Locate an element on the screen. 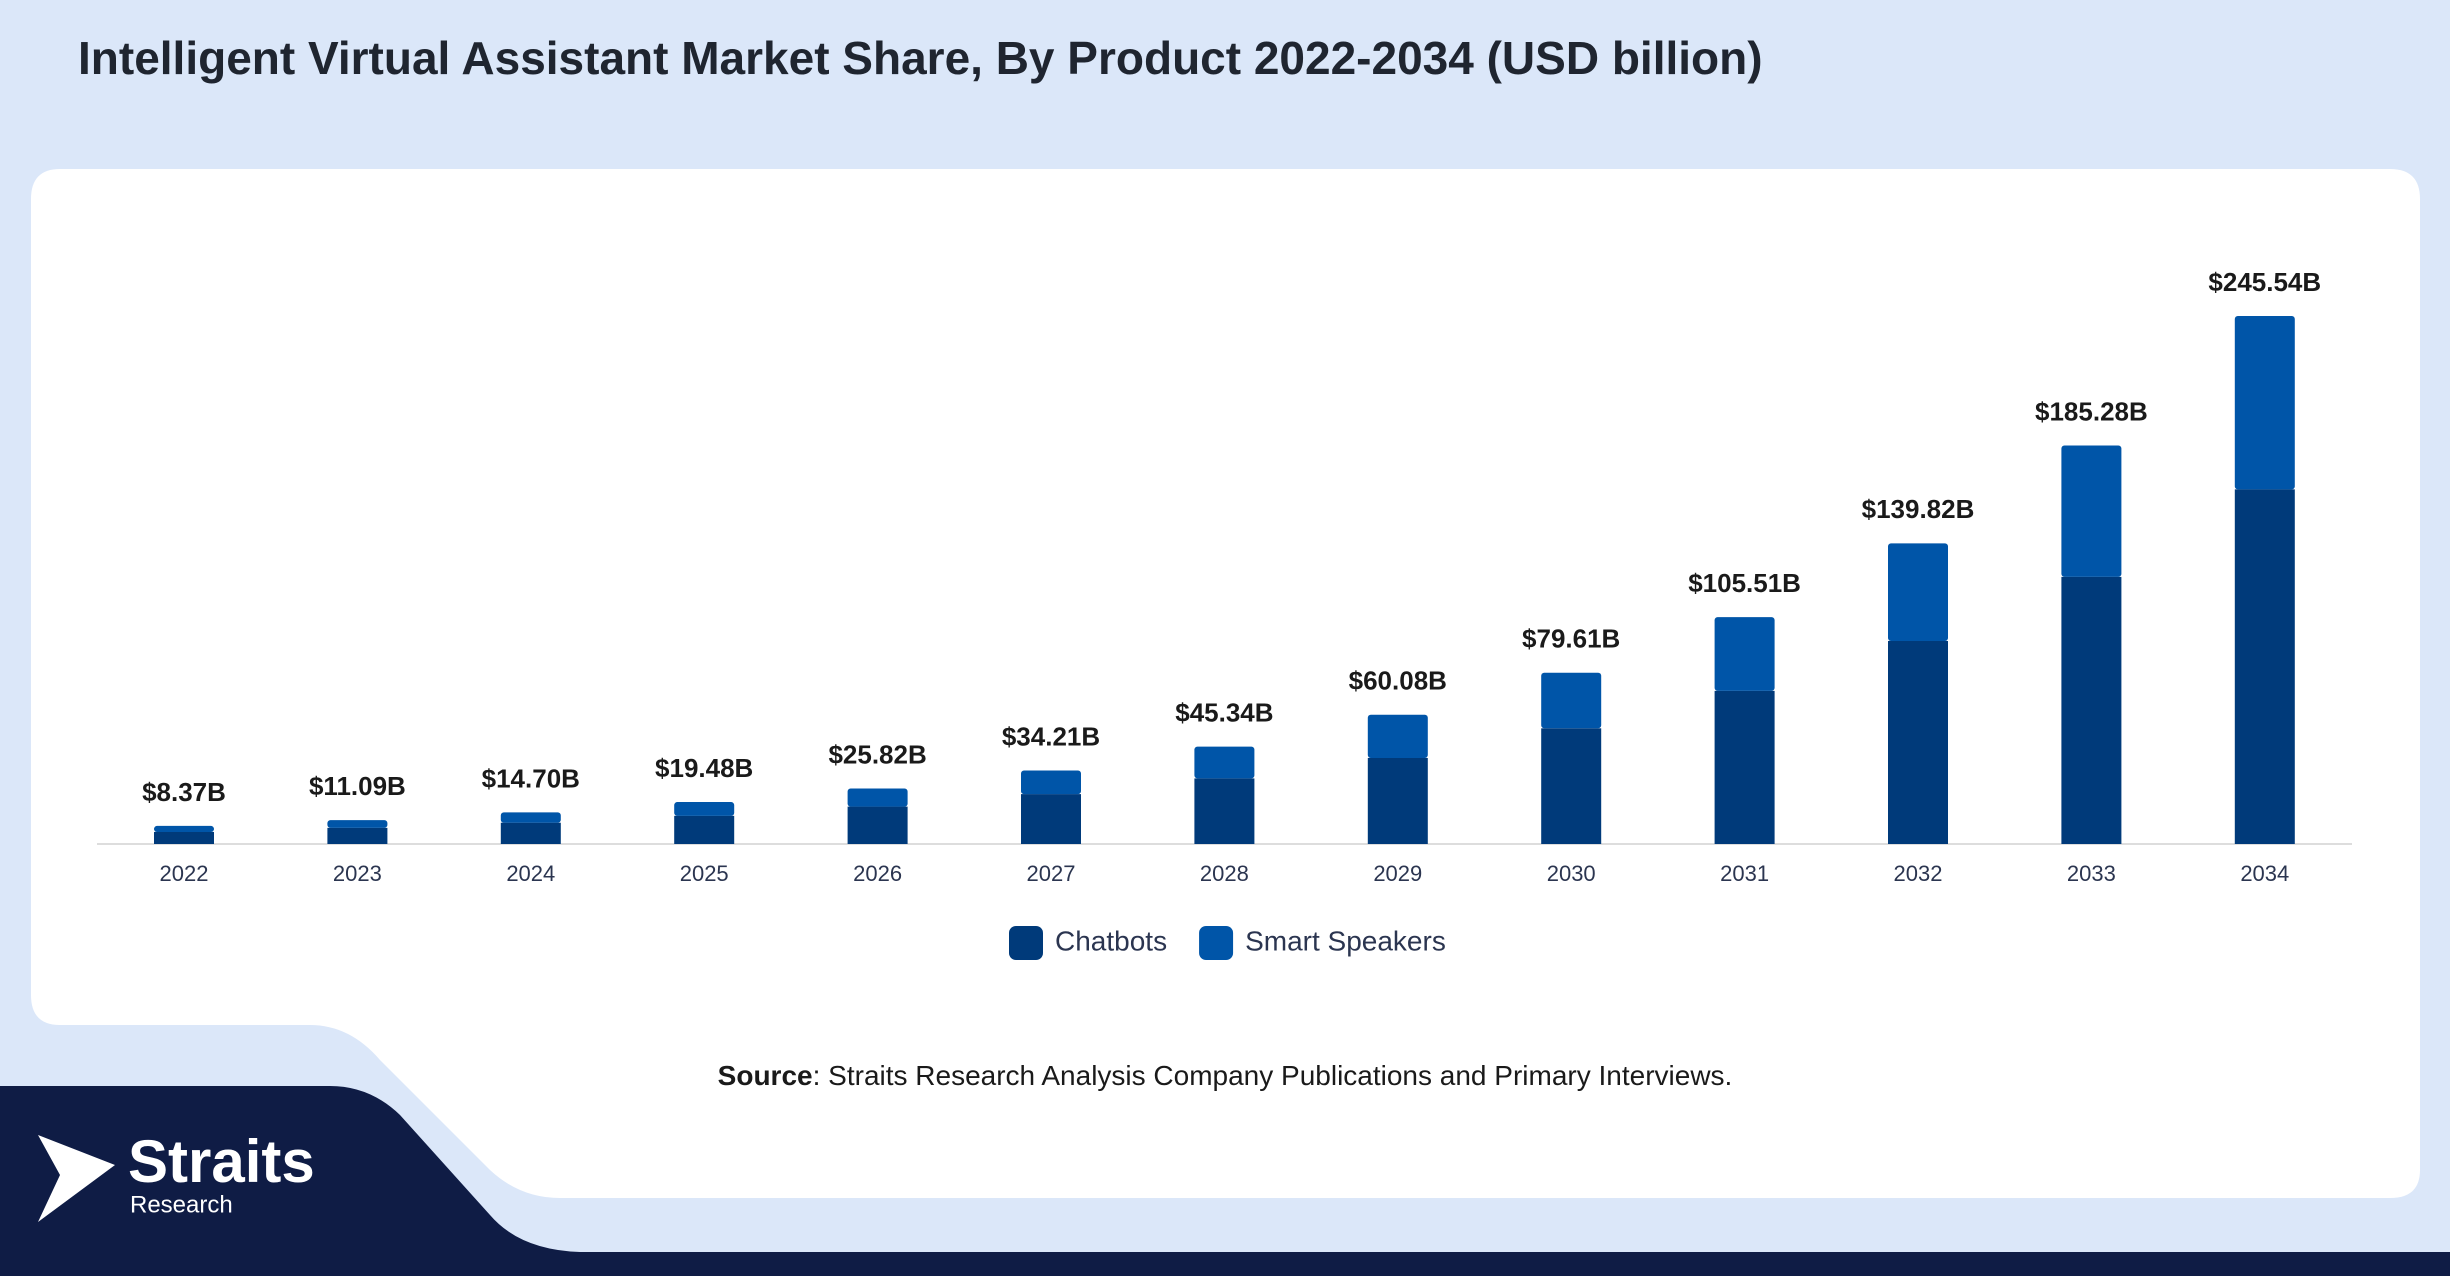  total-label: $139.82B is located at coordinates (1918, 509).